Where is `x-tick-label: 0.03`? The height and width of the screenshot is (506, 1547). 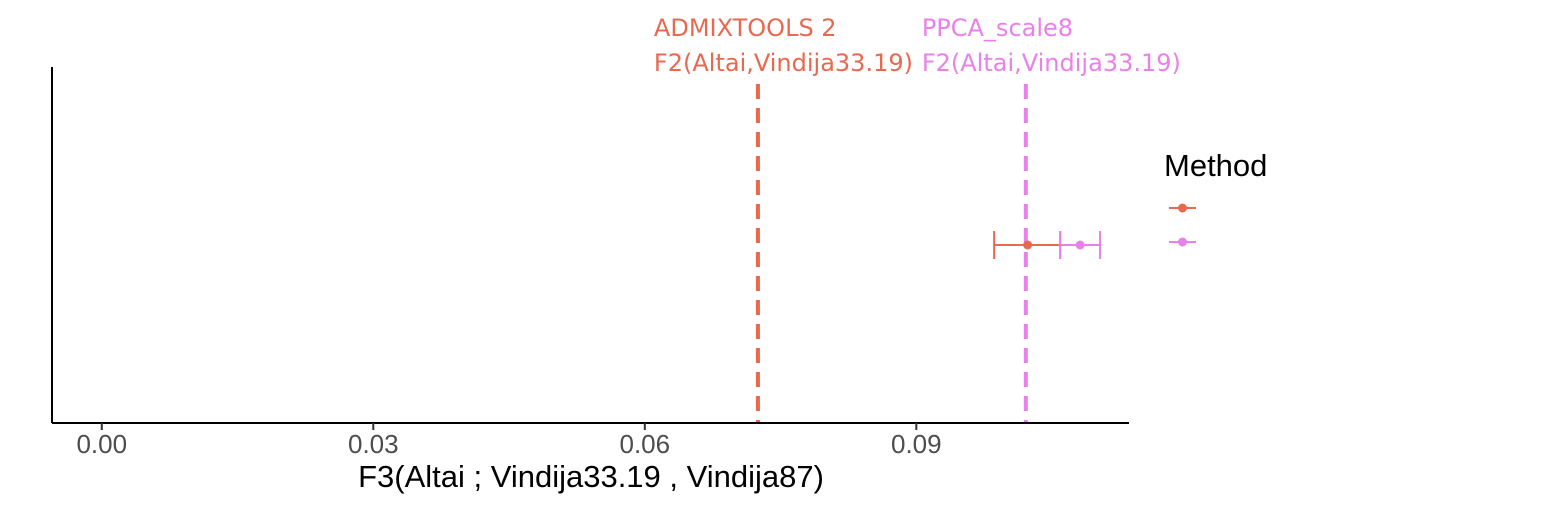
x-tick-label: 0.03 is located at coordinates (373, 444).